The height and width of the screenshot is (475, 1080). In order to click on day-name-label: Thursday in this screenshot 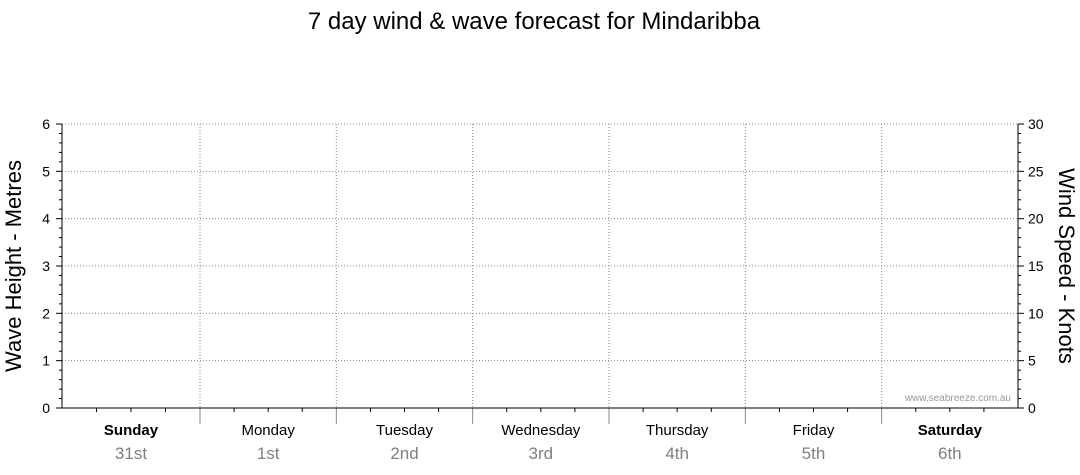, I will do `click(677, 430)`.